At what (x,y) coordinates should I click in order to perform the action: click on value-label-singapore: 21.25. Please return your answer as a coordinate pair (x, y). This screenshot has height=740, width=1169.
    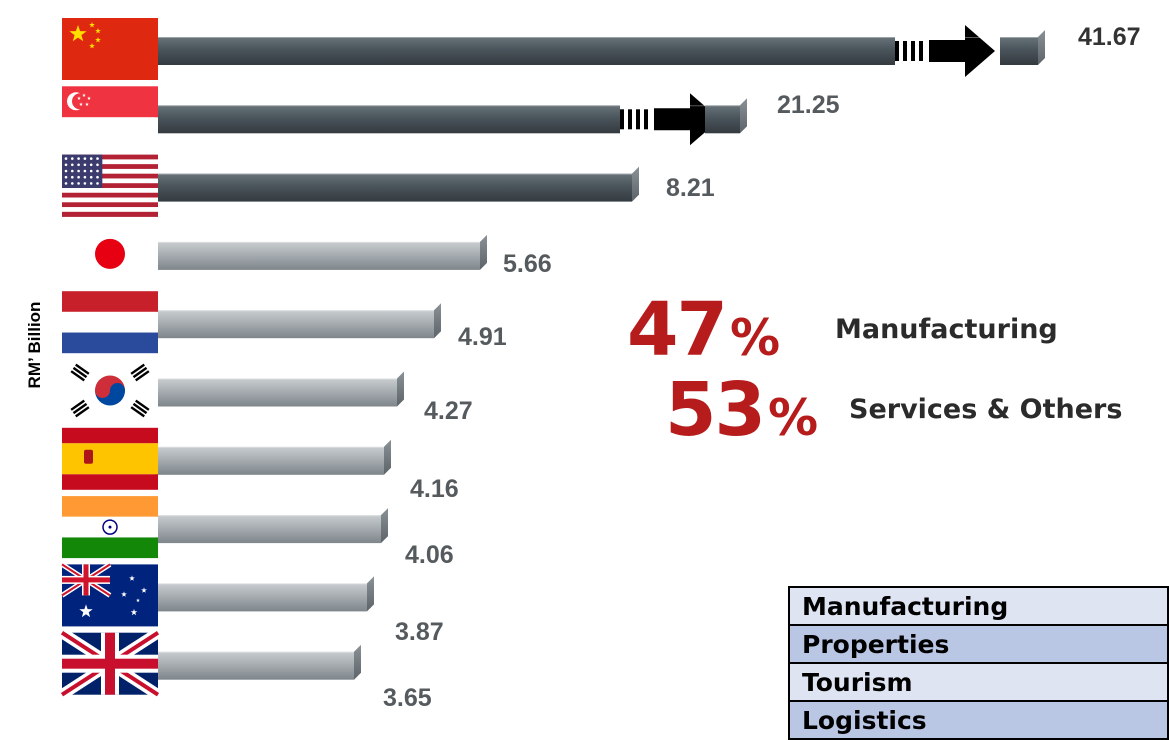
    Looking at the image, I should click on (808, 105).